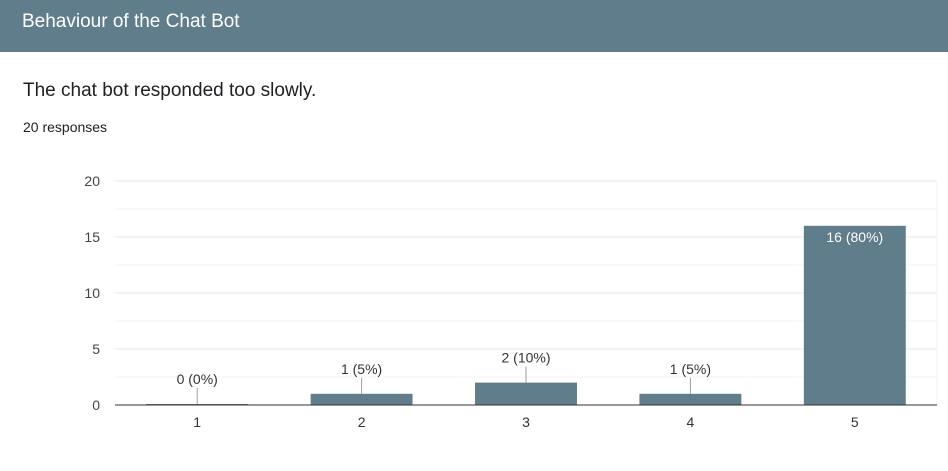 Image resolution: width=948 pixels, height=471 pixels. I want to click on x-tick-label: 2, so click(362, 422).